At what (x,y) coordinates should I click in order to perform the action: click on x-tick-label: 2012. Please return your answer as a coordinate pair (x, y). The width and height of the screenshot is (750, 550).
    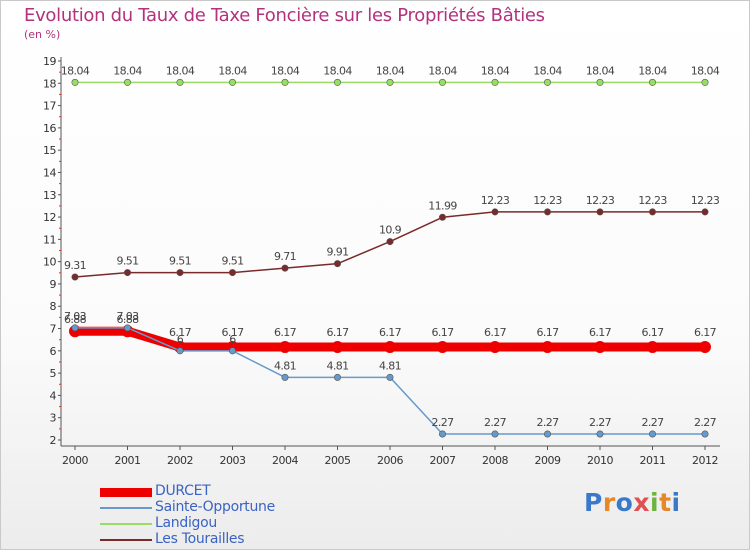
    Looking at the image, I should click on (705, 460).